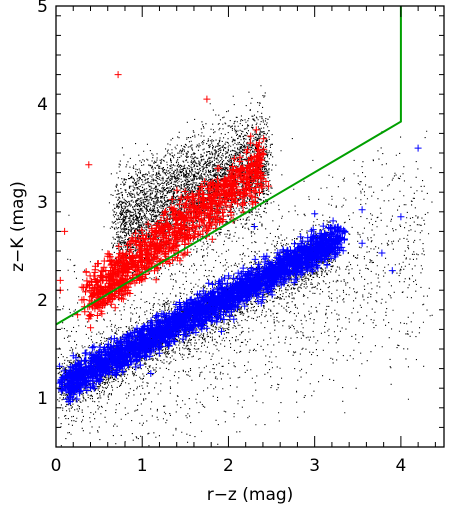 The image size is (458, 508). What do you see at coordinates (142, 466) in the screenshot?
I see `x-tick-label: 1` at bounding box center [142, 466].